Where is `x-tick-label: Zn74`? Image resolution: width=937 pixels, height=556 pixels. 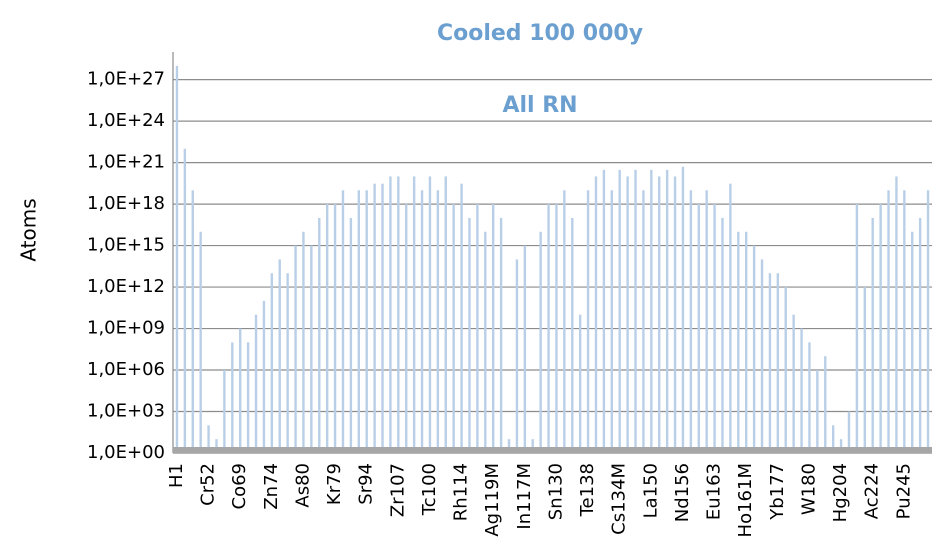 x-tick-label: Zn74 is located at coordinates (271, 486).